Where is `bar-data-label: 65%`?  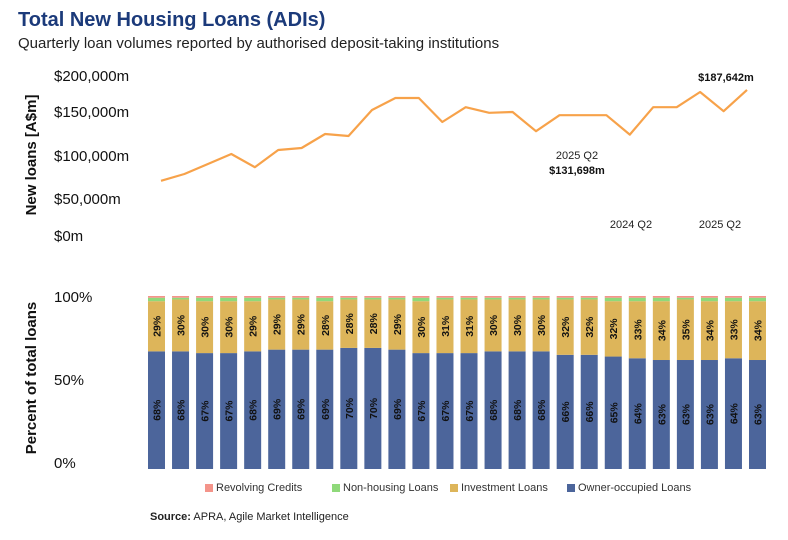 bar-data-label: 65% is located at coordinates (614, 413).